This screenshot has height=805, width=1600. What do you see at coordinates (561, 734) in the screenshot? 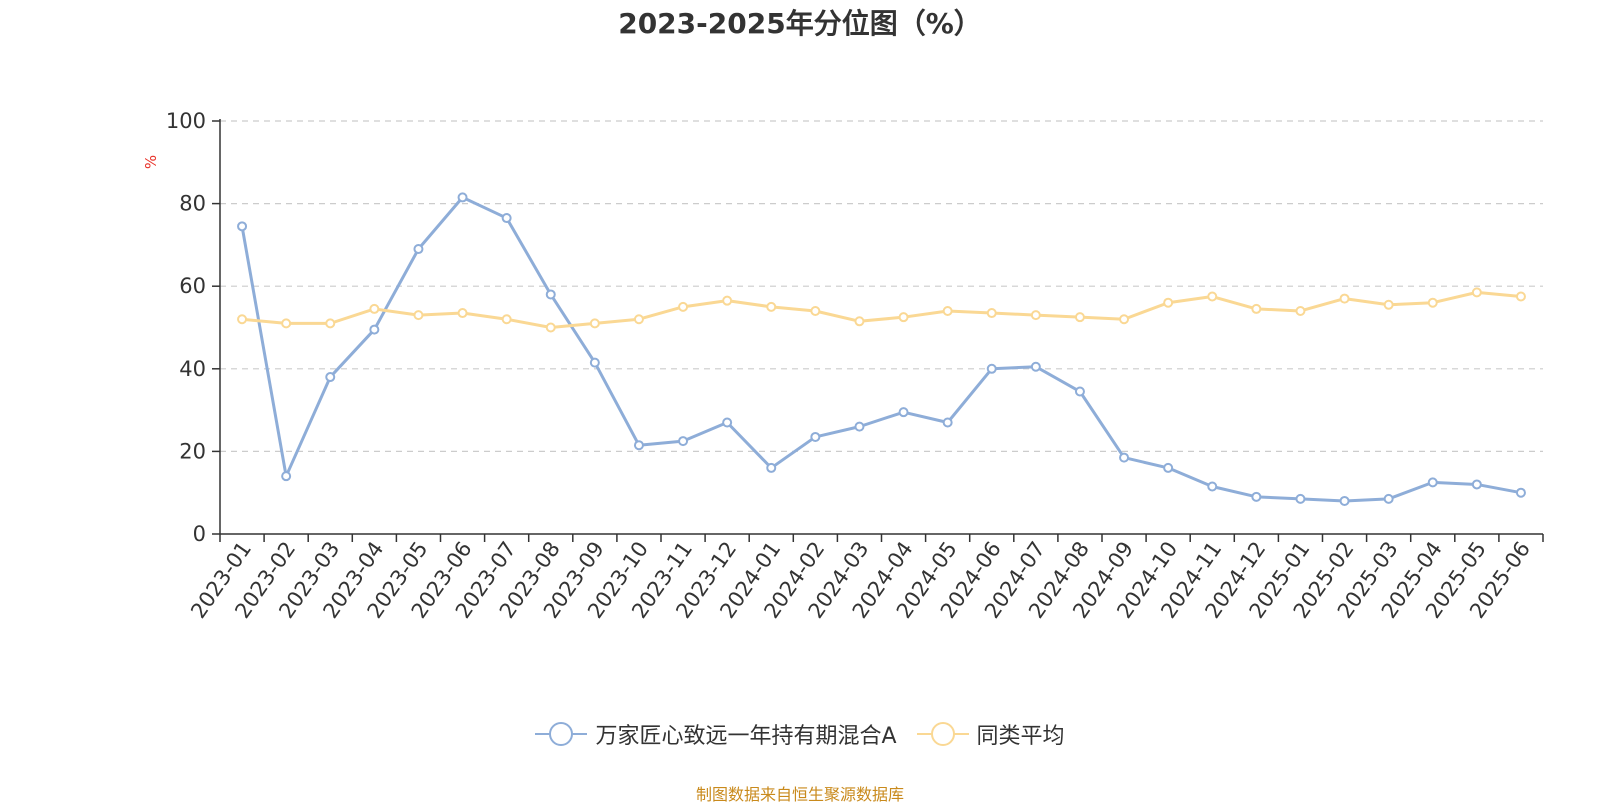
I see `legend-line-circle-icon-a` at bounding box center [561, 734].